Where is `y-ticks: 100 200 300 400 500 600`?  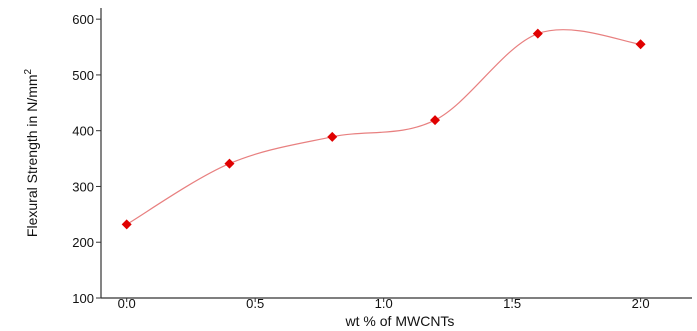 y-ticks: 100 200 300 400 500 600 is located at coordinates (86, 159).